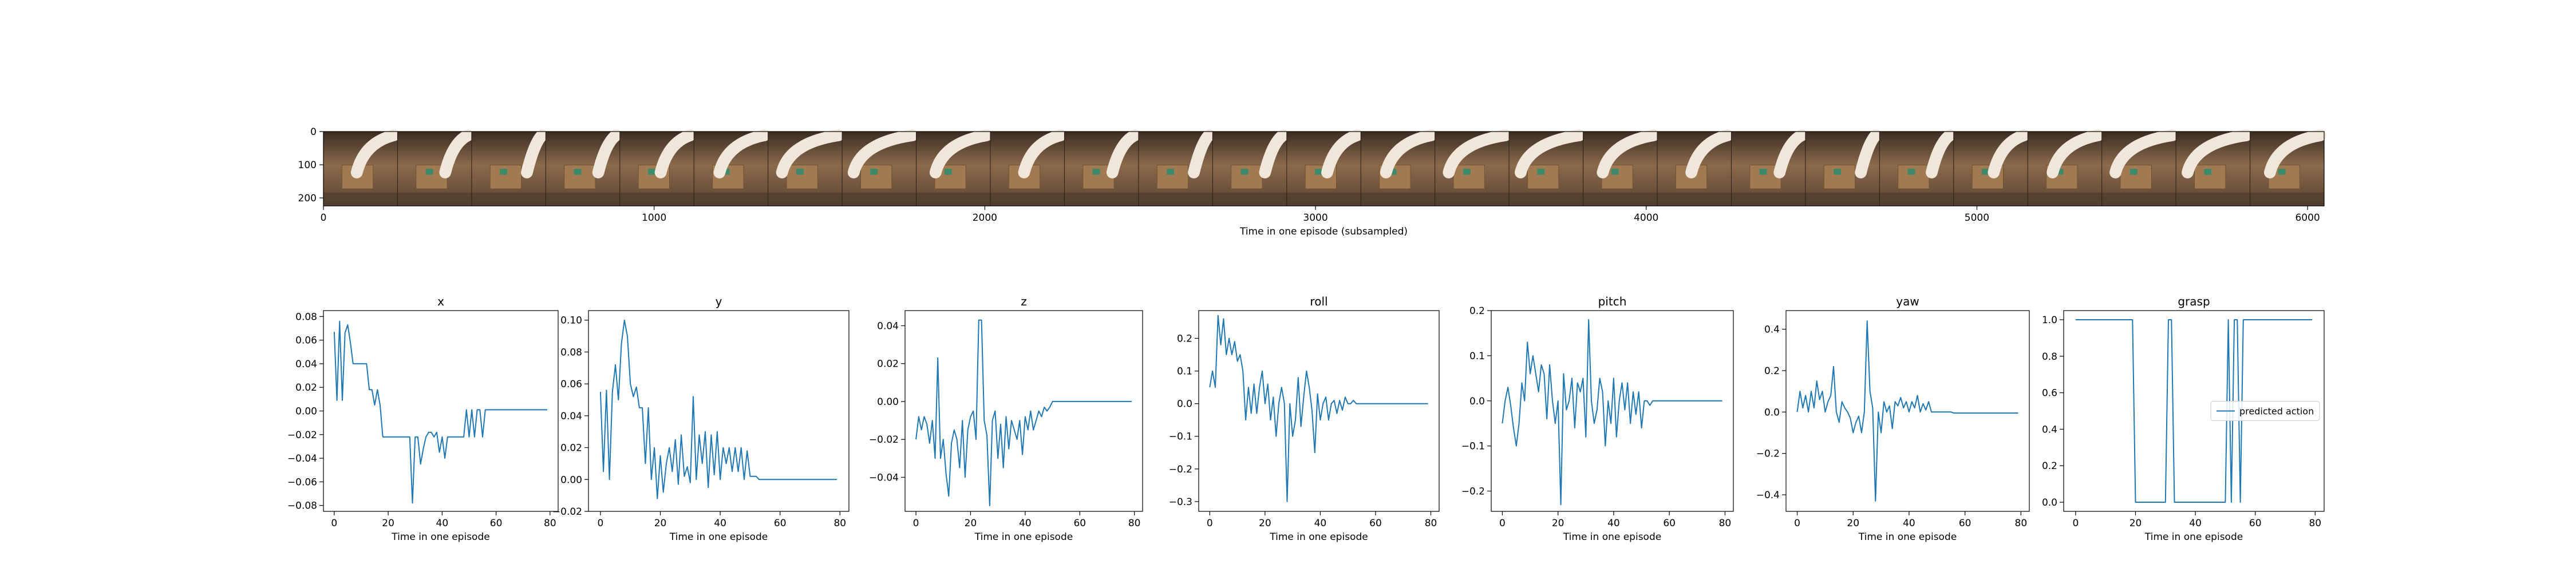 Image resolution: width=2576 pixels, height=572 pixels. What do you see at coordinates (440, 301) in the screenshot?
I see `subplot-title: x` at bounding box center [440, 301].